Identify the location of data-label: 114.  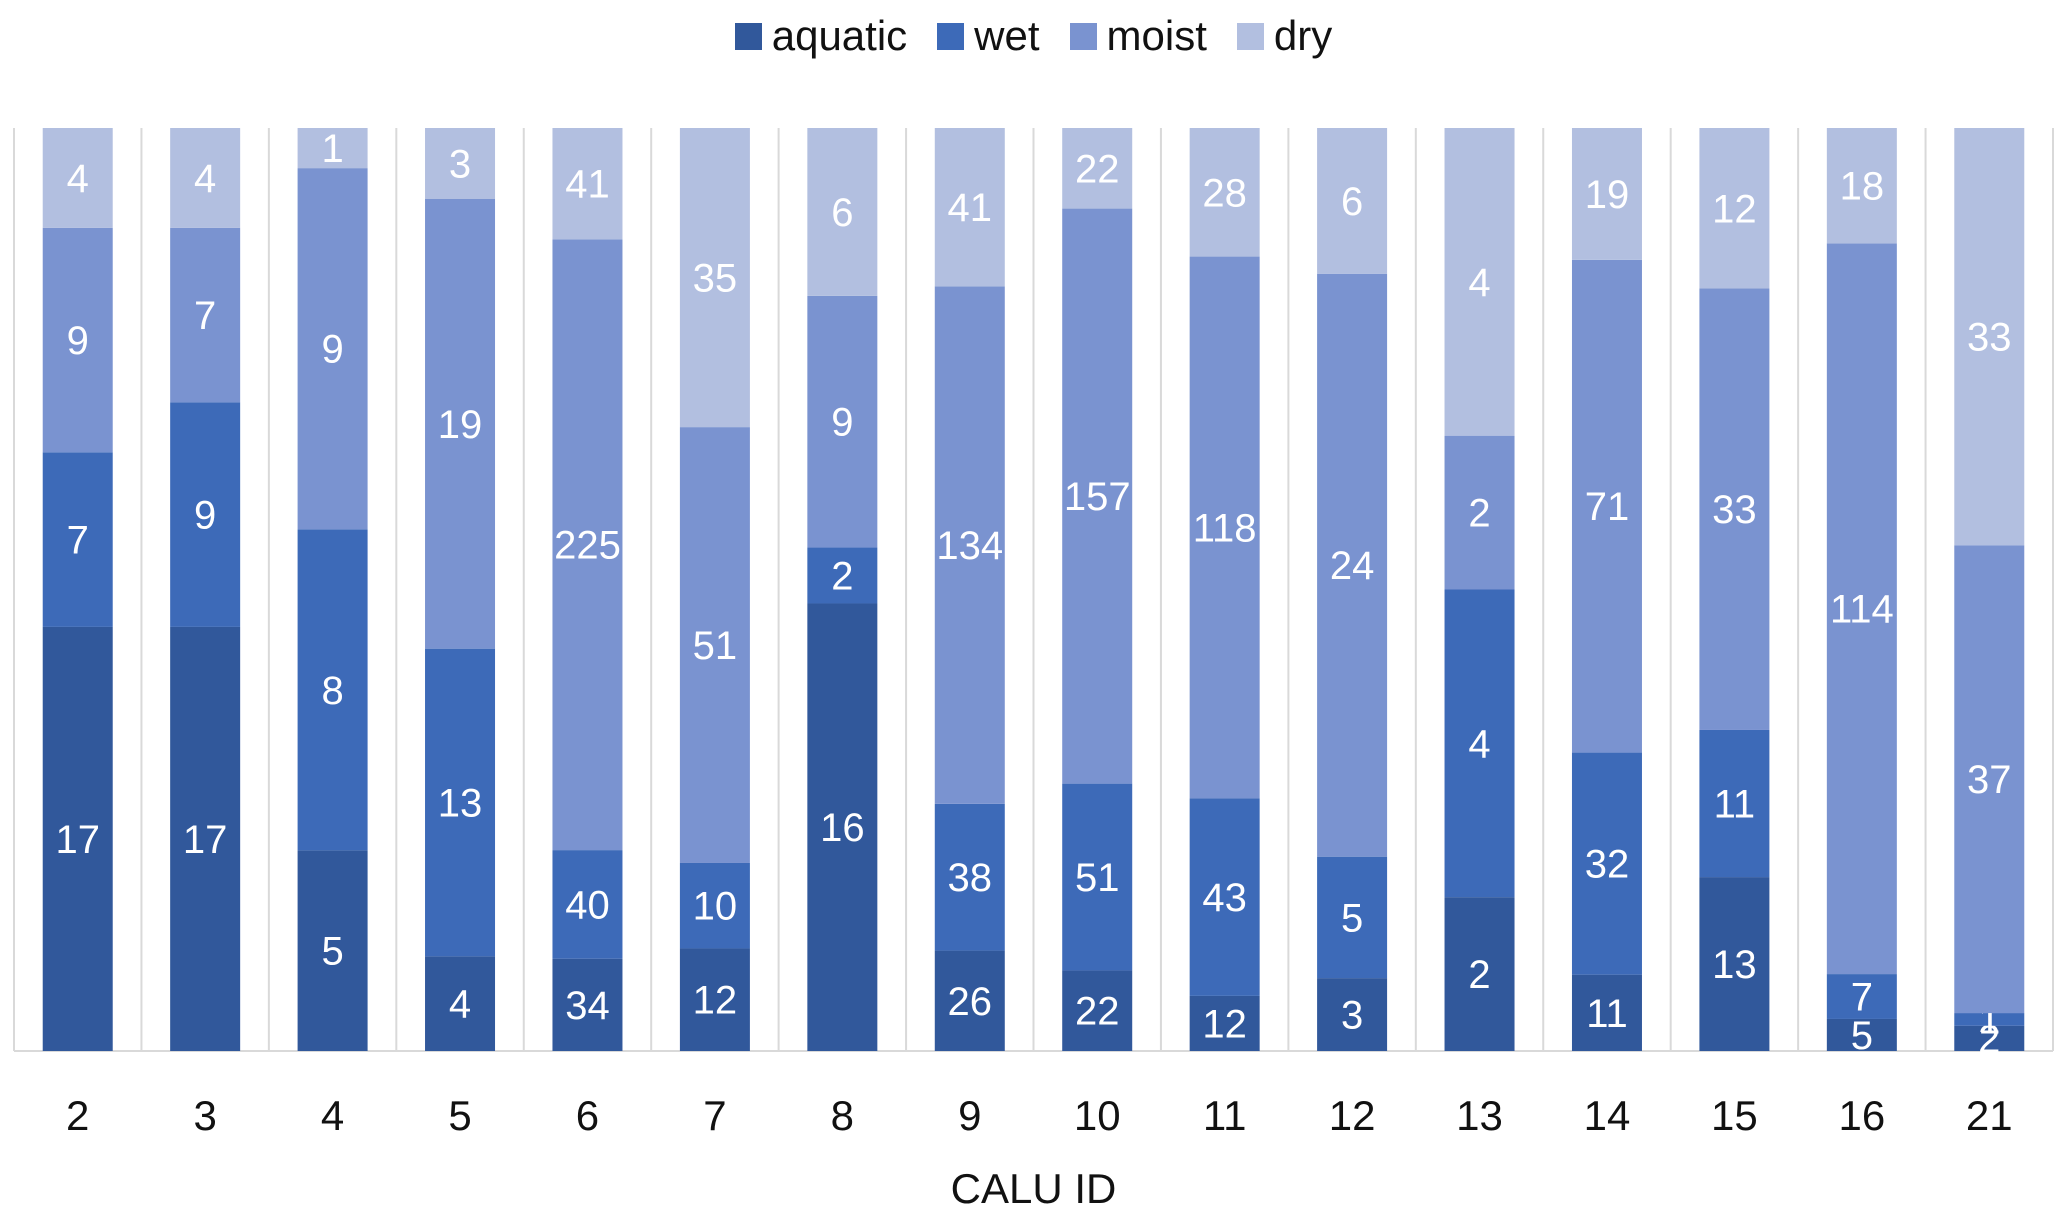
(1862, 610).